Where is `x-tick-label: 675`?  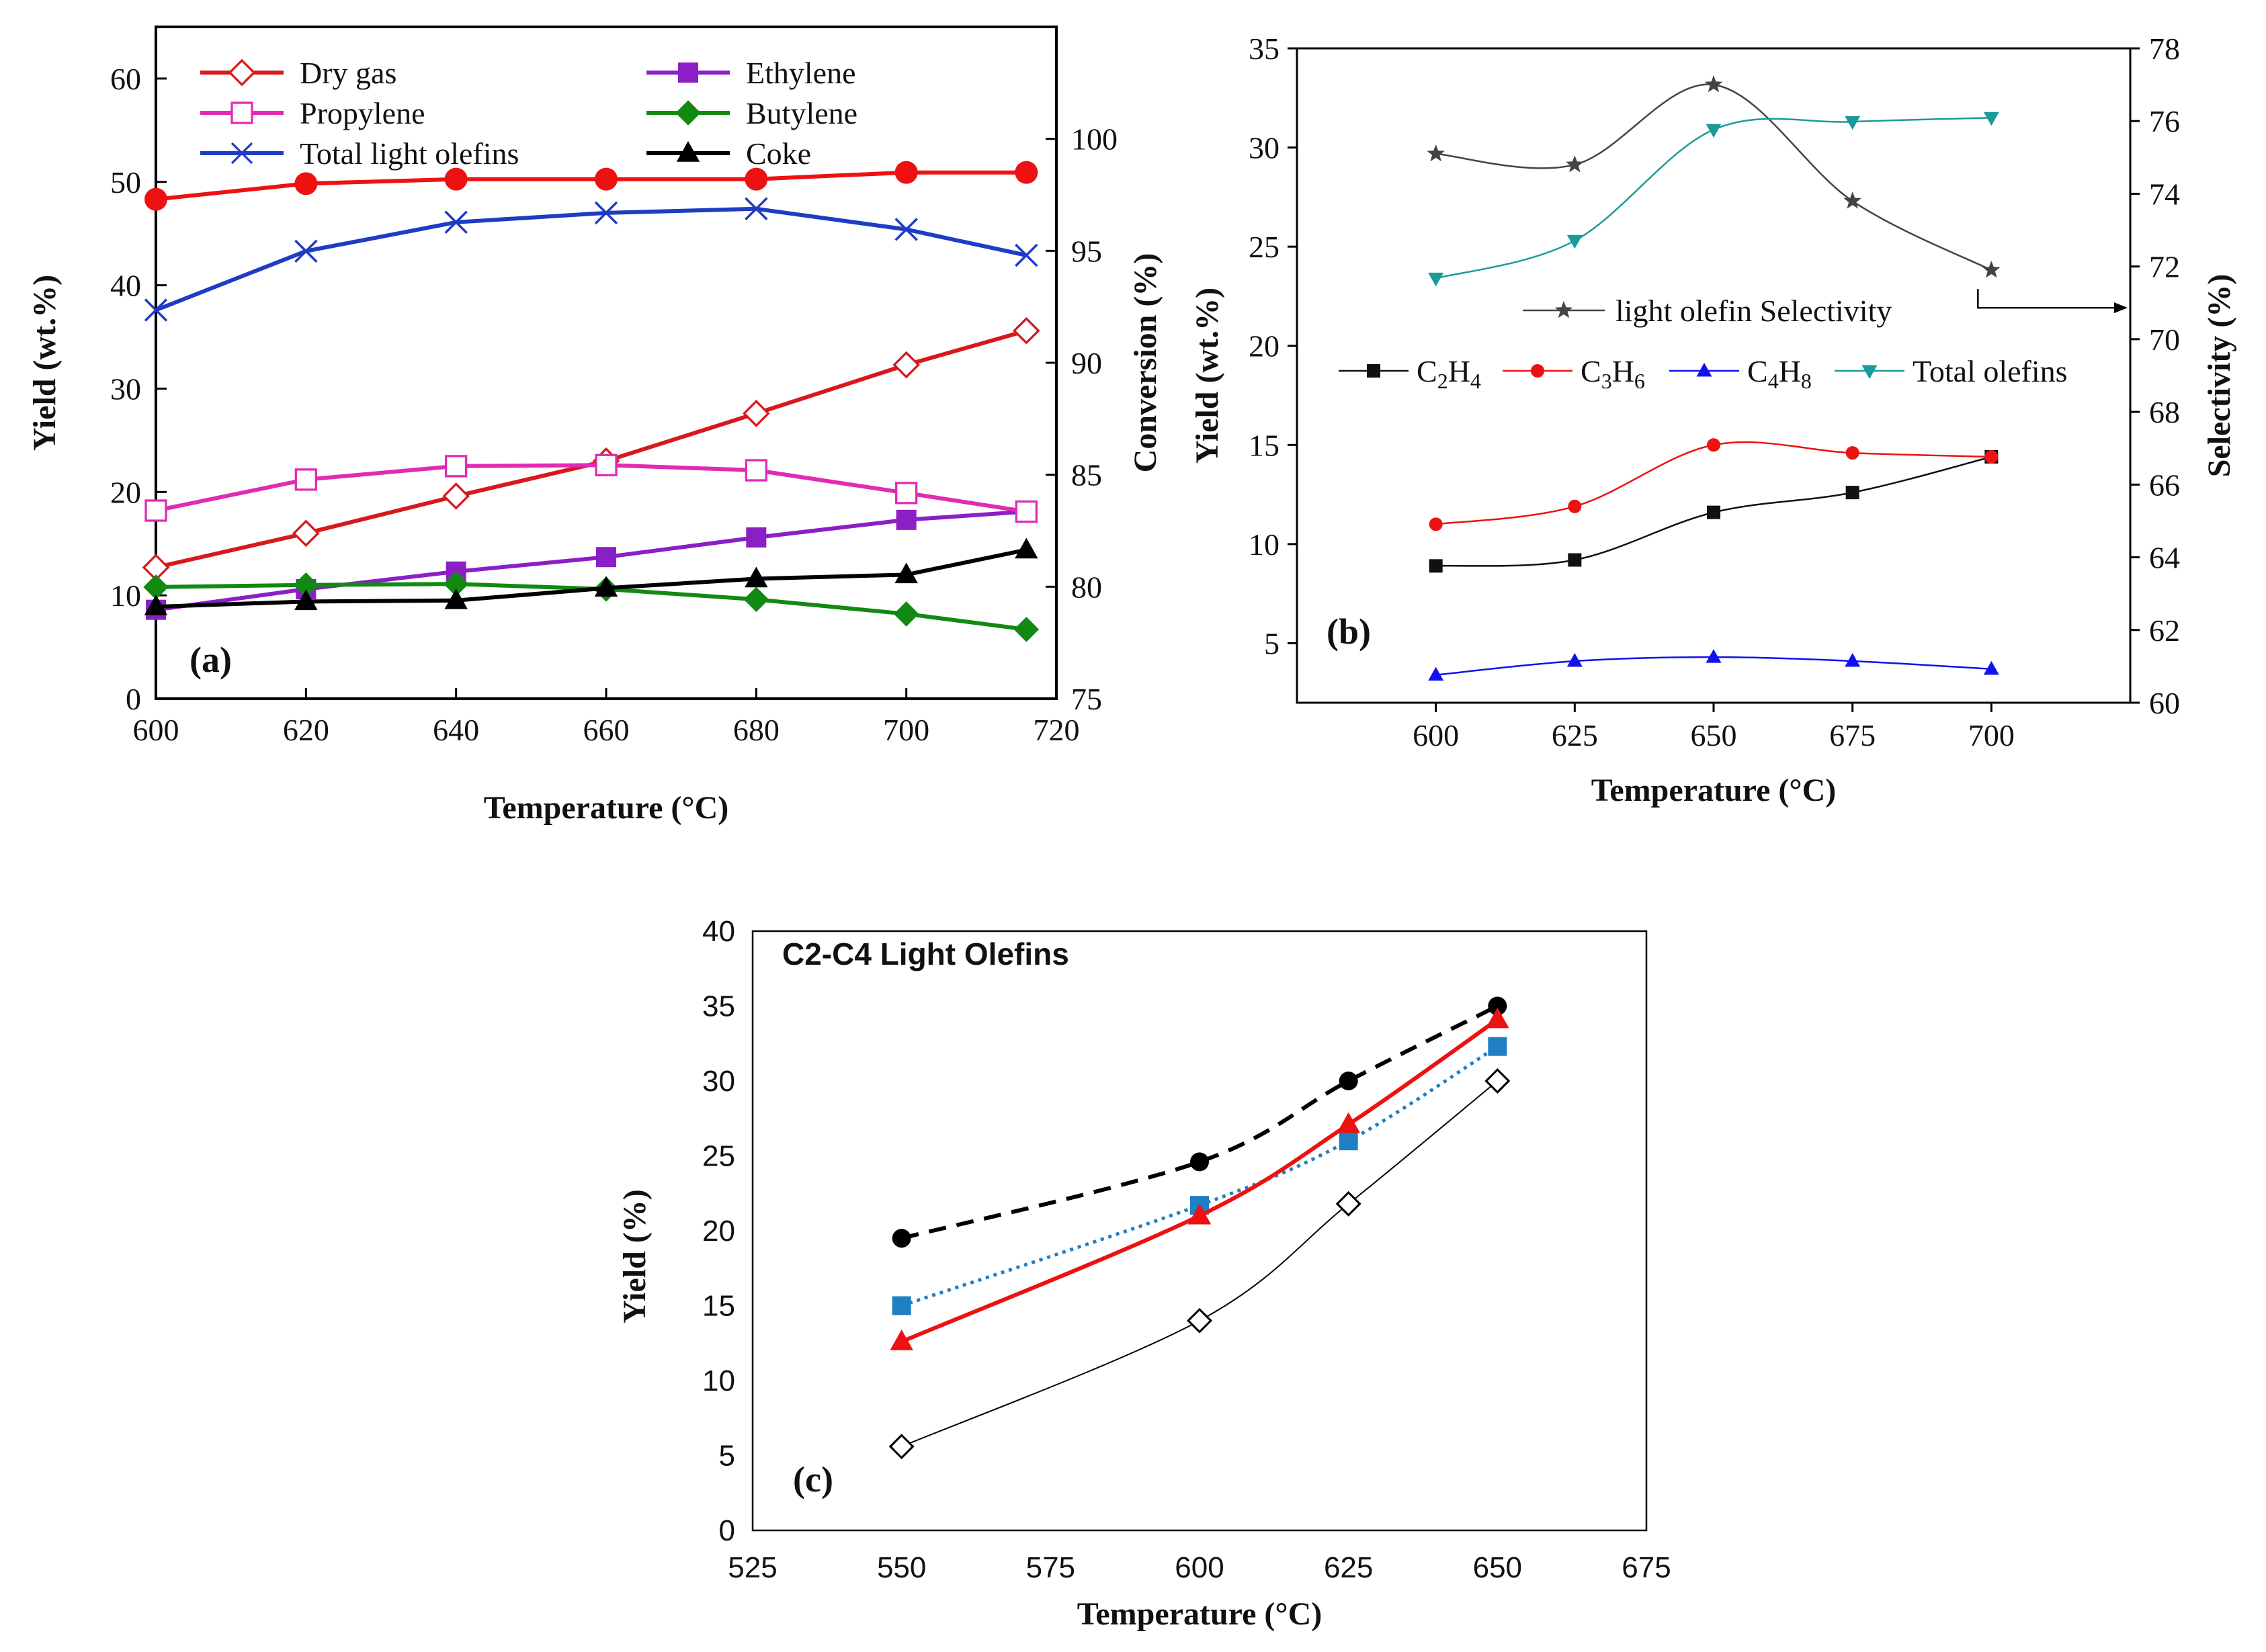 x-tick-label: 675 is located at coordinates (1646, 1567).